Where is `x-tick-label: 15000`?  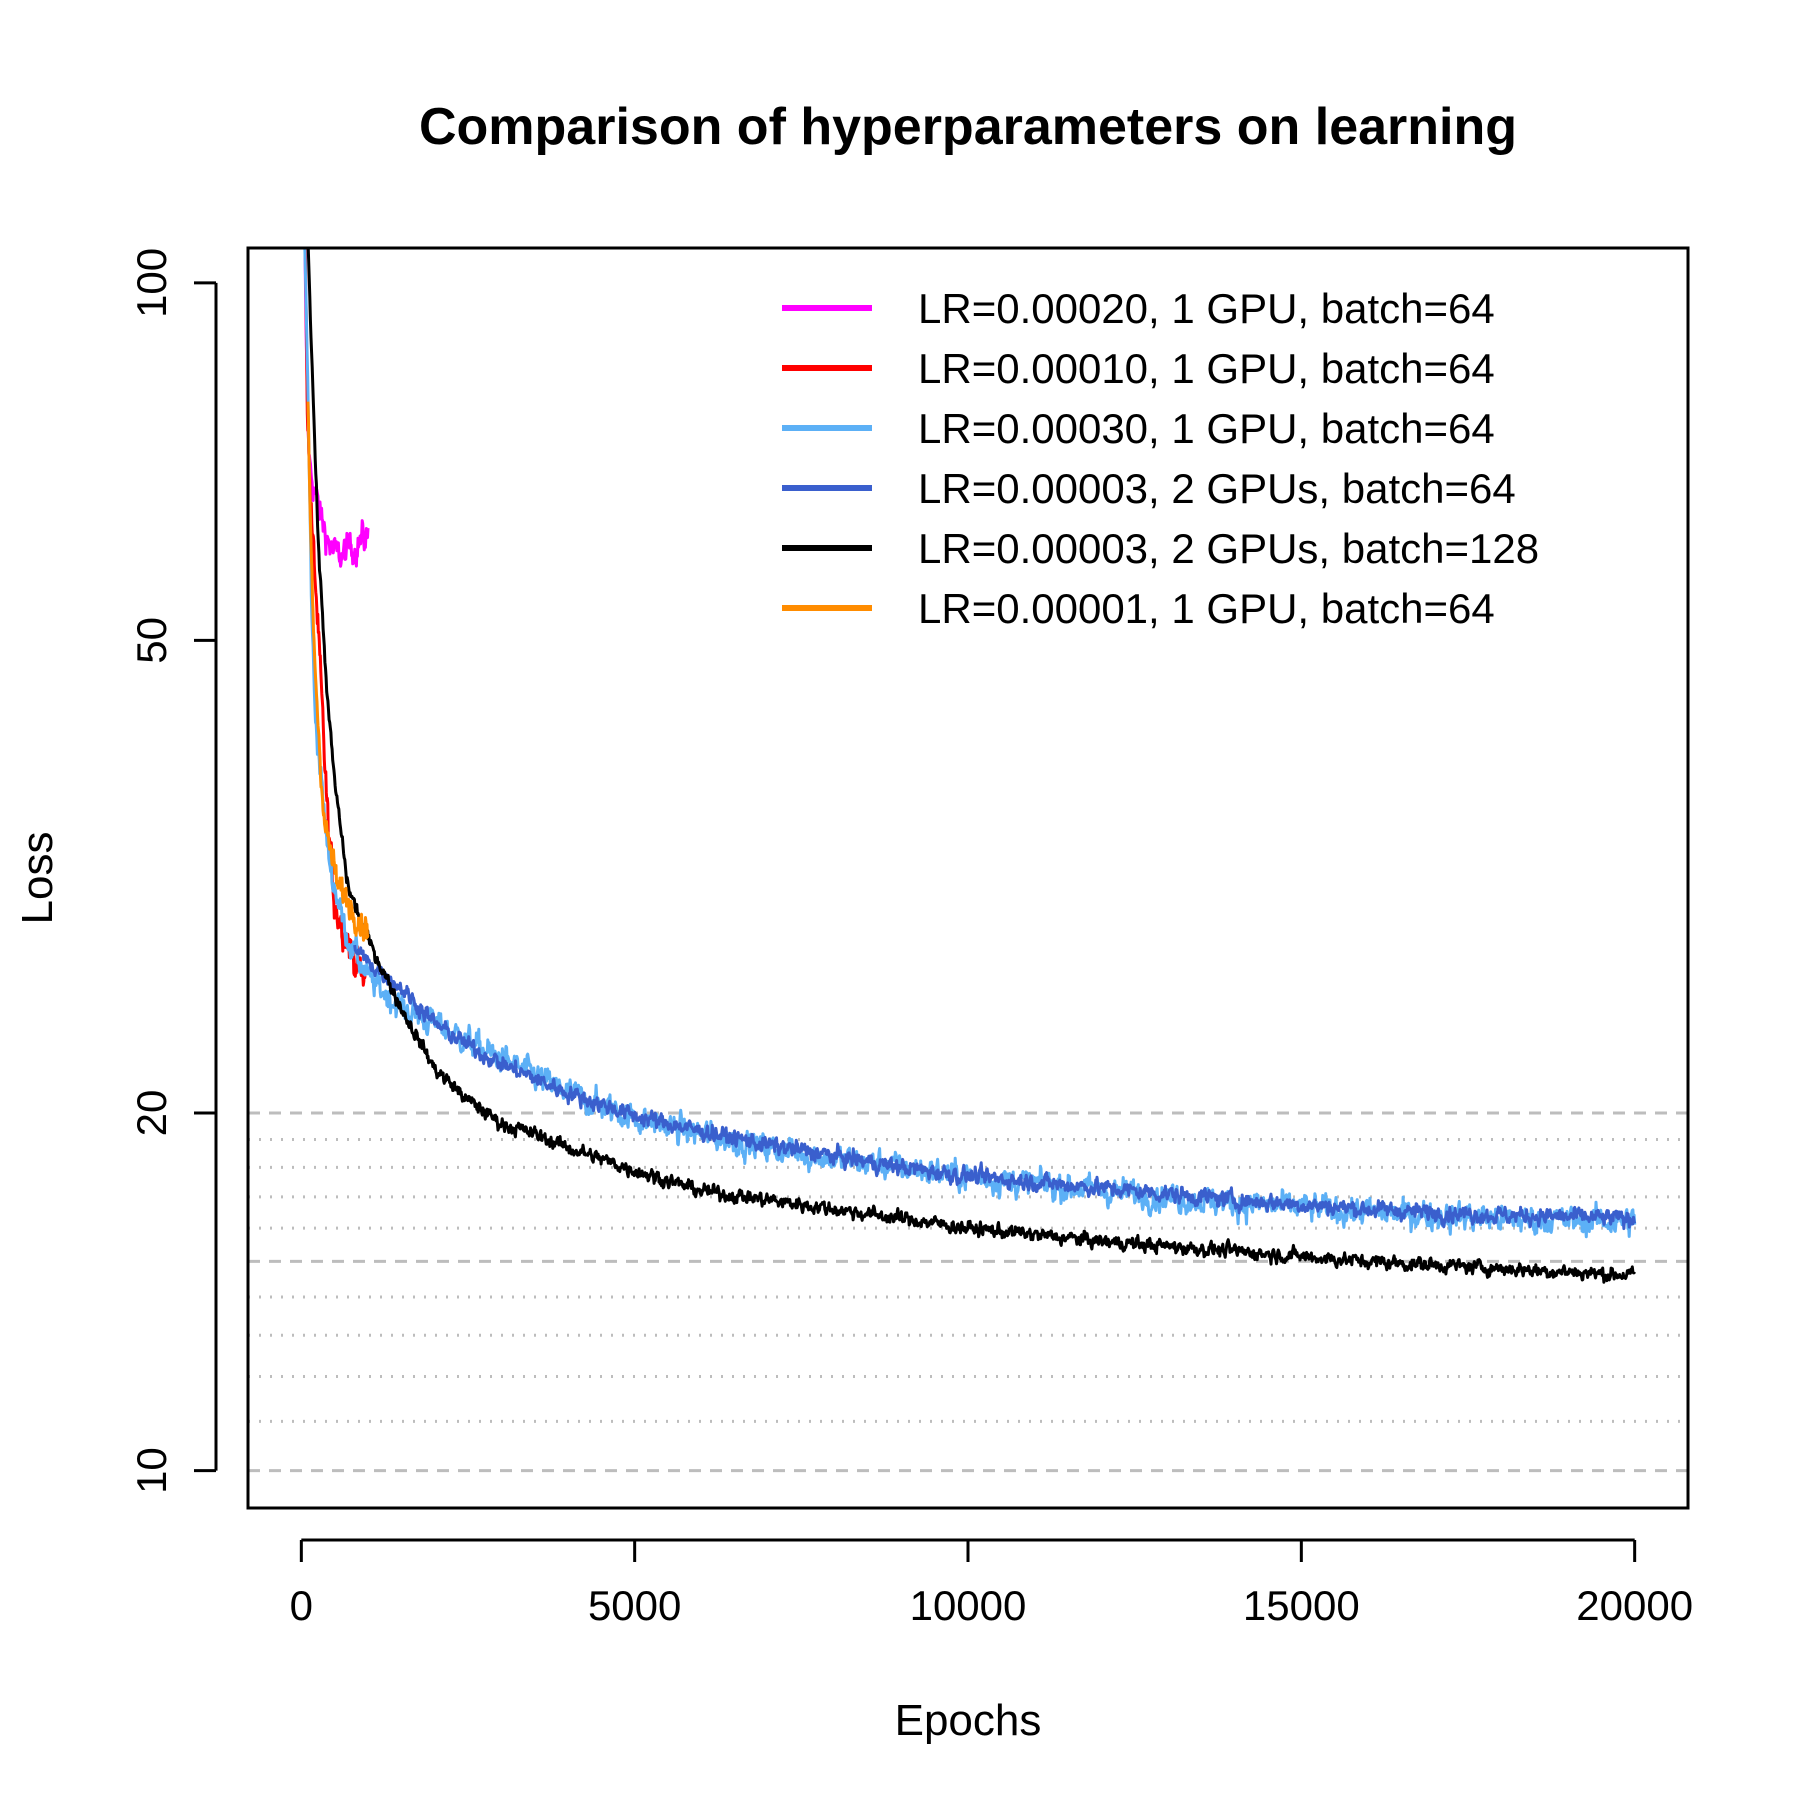 x-tick-label: 15000 is located at coordinates (1301, 1605).